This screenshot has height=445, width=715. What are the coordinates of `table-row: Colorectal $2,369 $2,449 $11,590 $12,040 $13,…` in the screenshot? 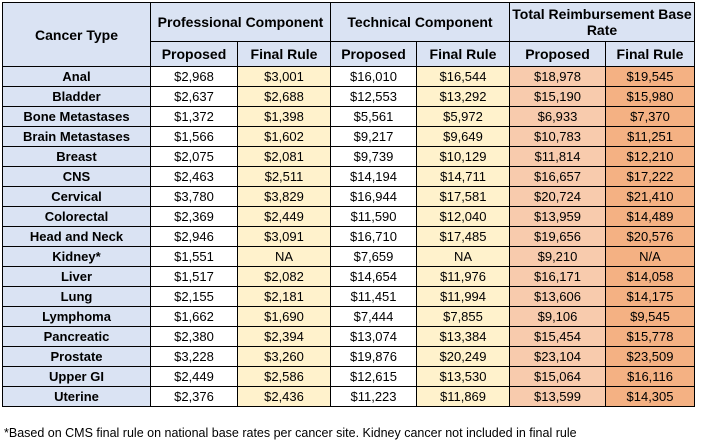 It's located at (348, 216).